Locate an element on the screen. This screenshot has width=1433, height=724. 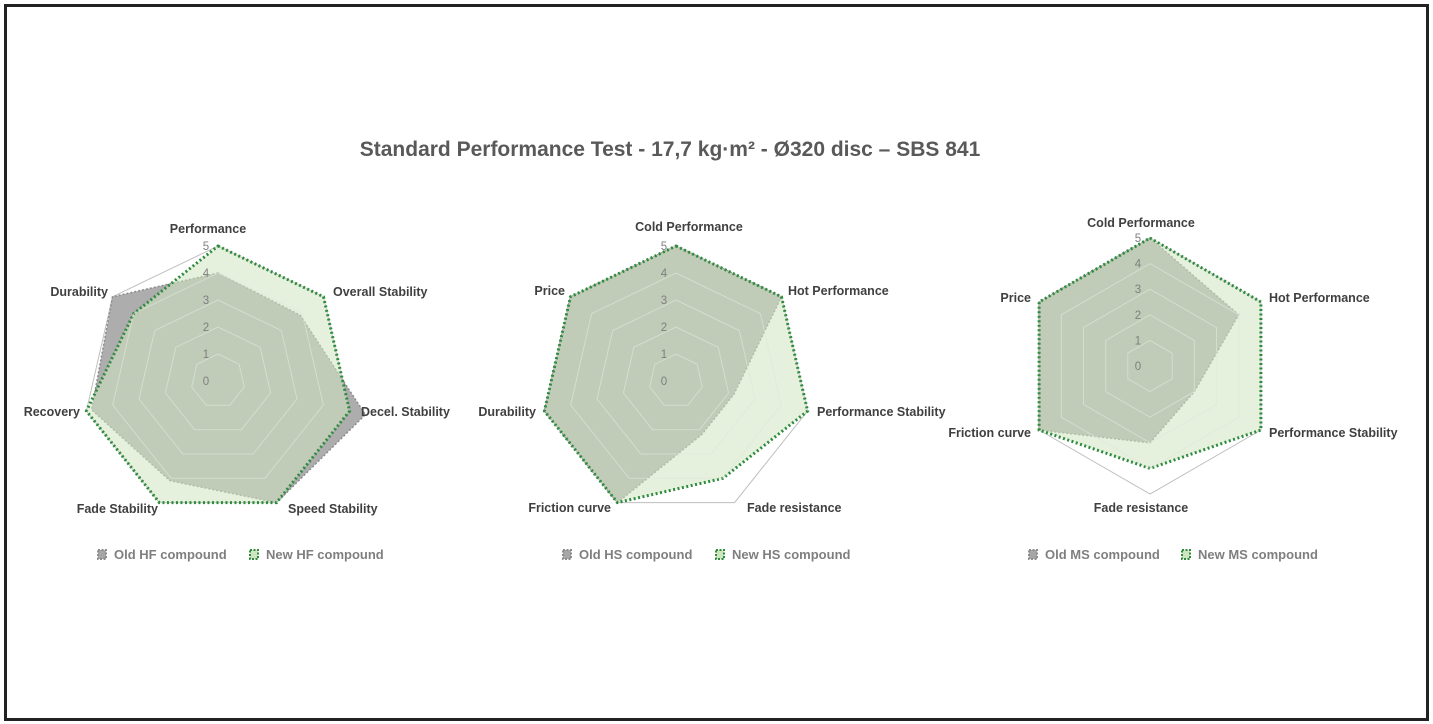
legend-label: New HS compound is located at coordinates (791, 554).